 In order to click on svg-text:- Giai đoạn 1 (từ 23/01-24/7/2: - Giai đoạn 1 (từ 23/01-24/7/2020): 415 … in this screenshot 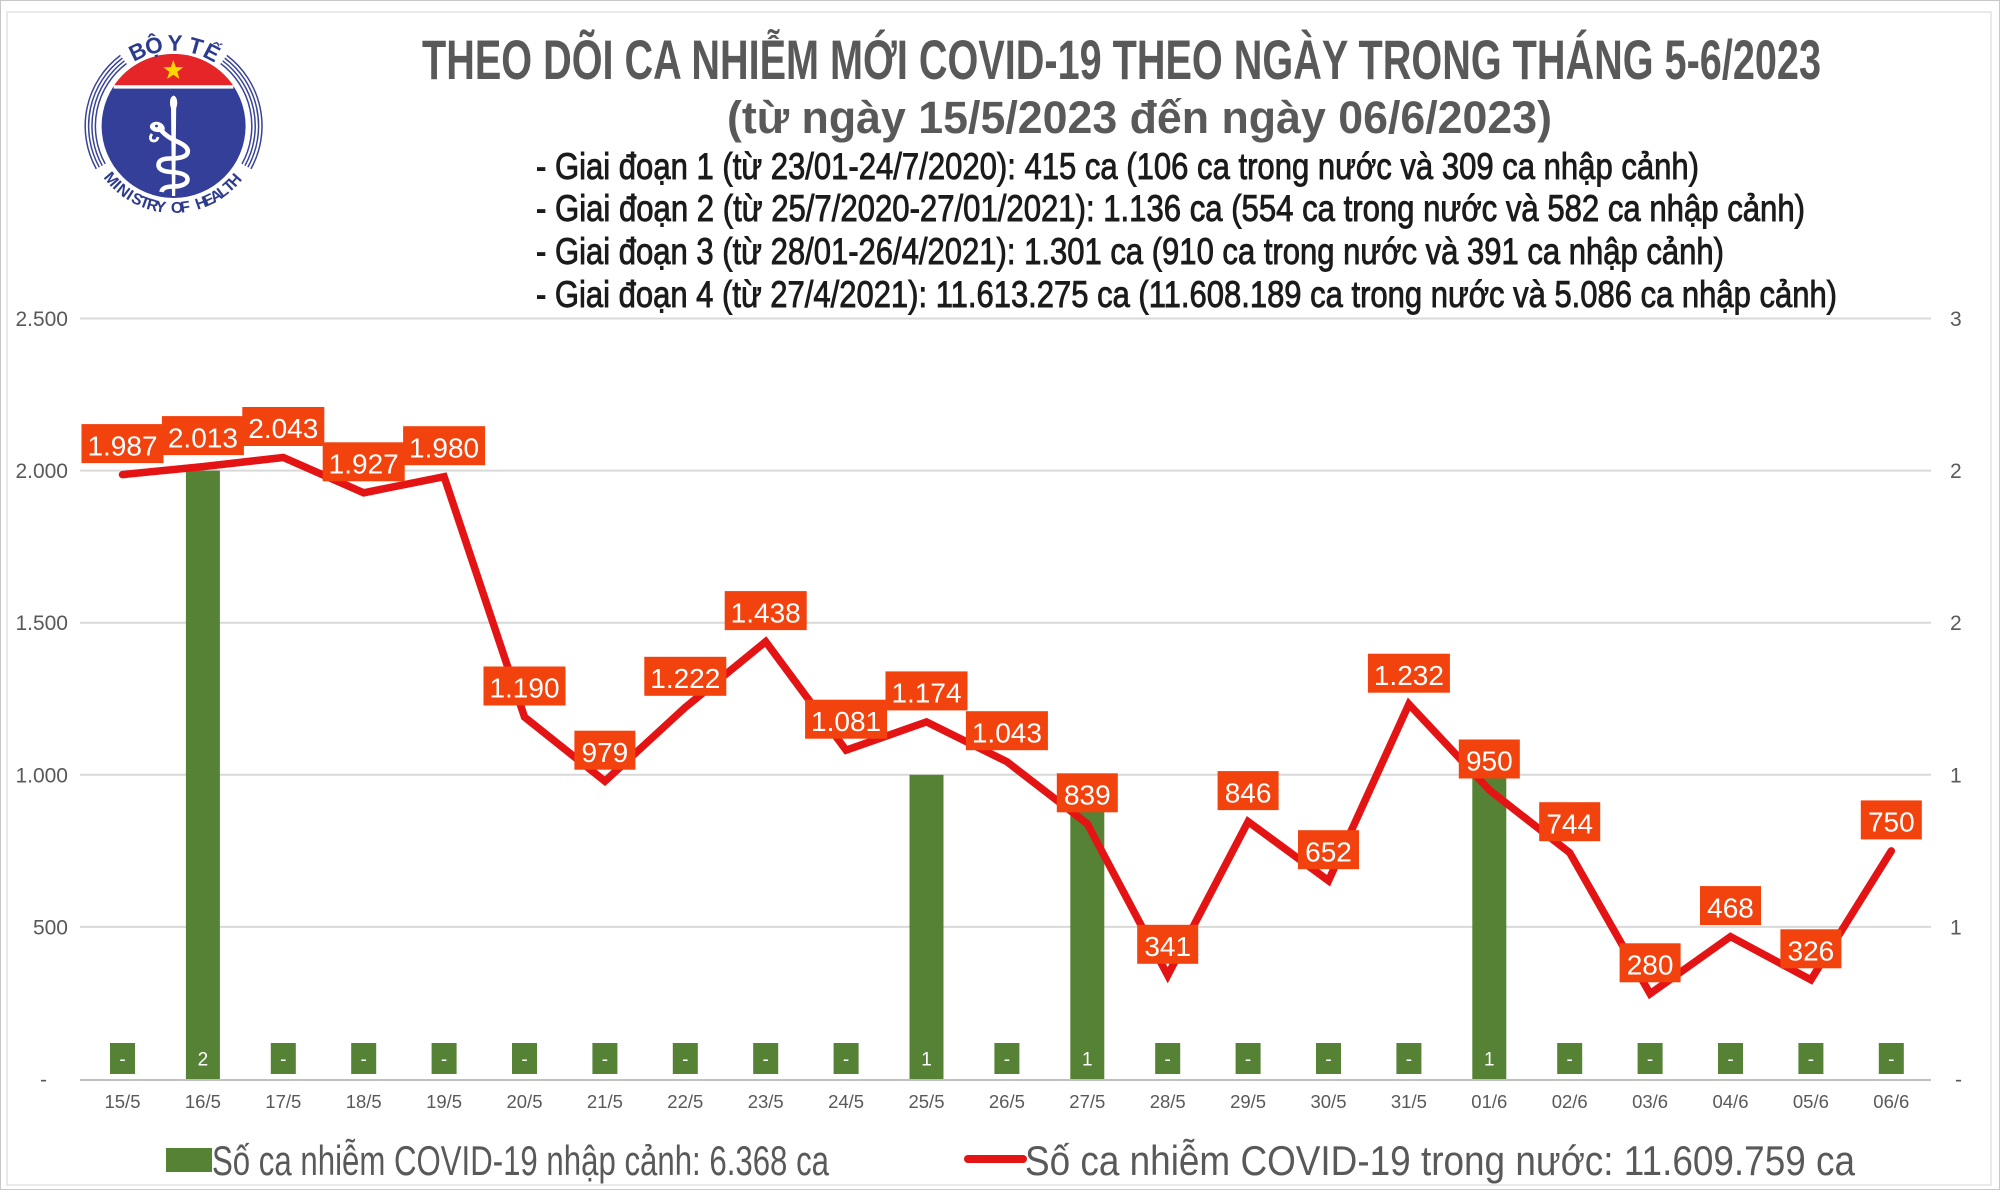, I will do `click(1117, 166)`.